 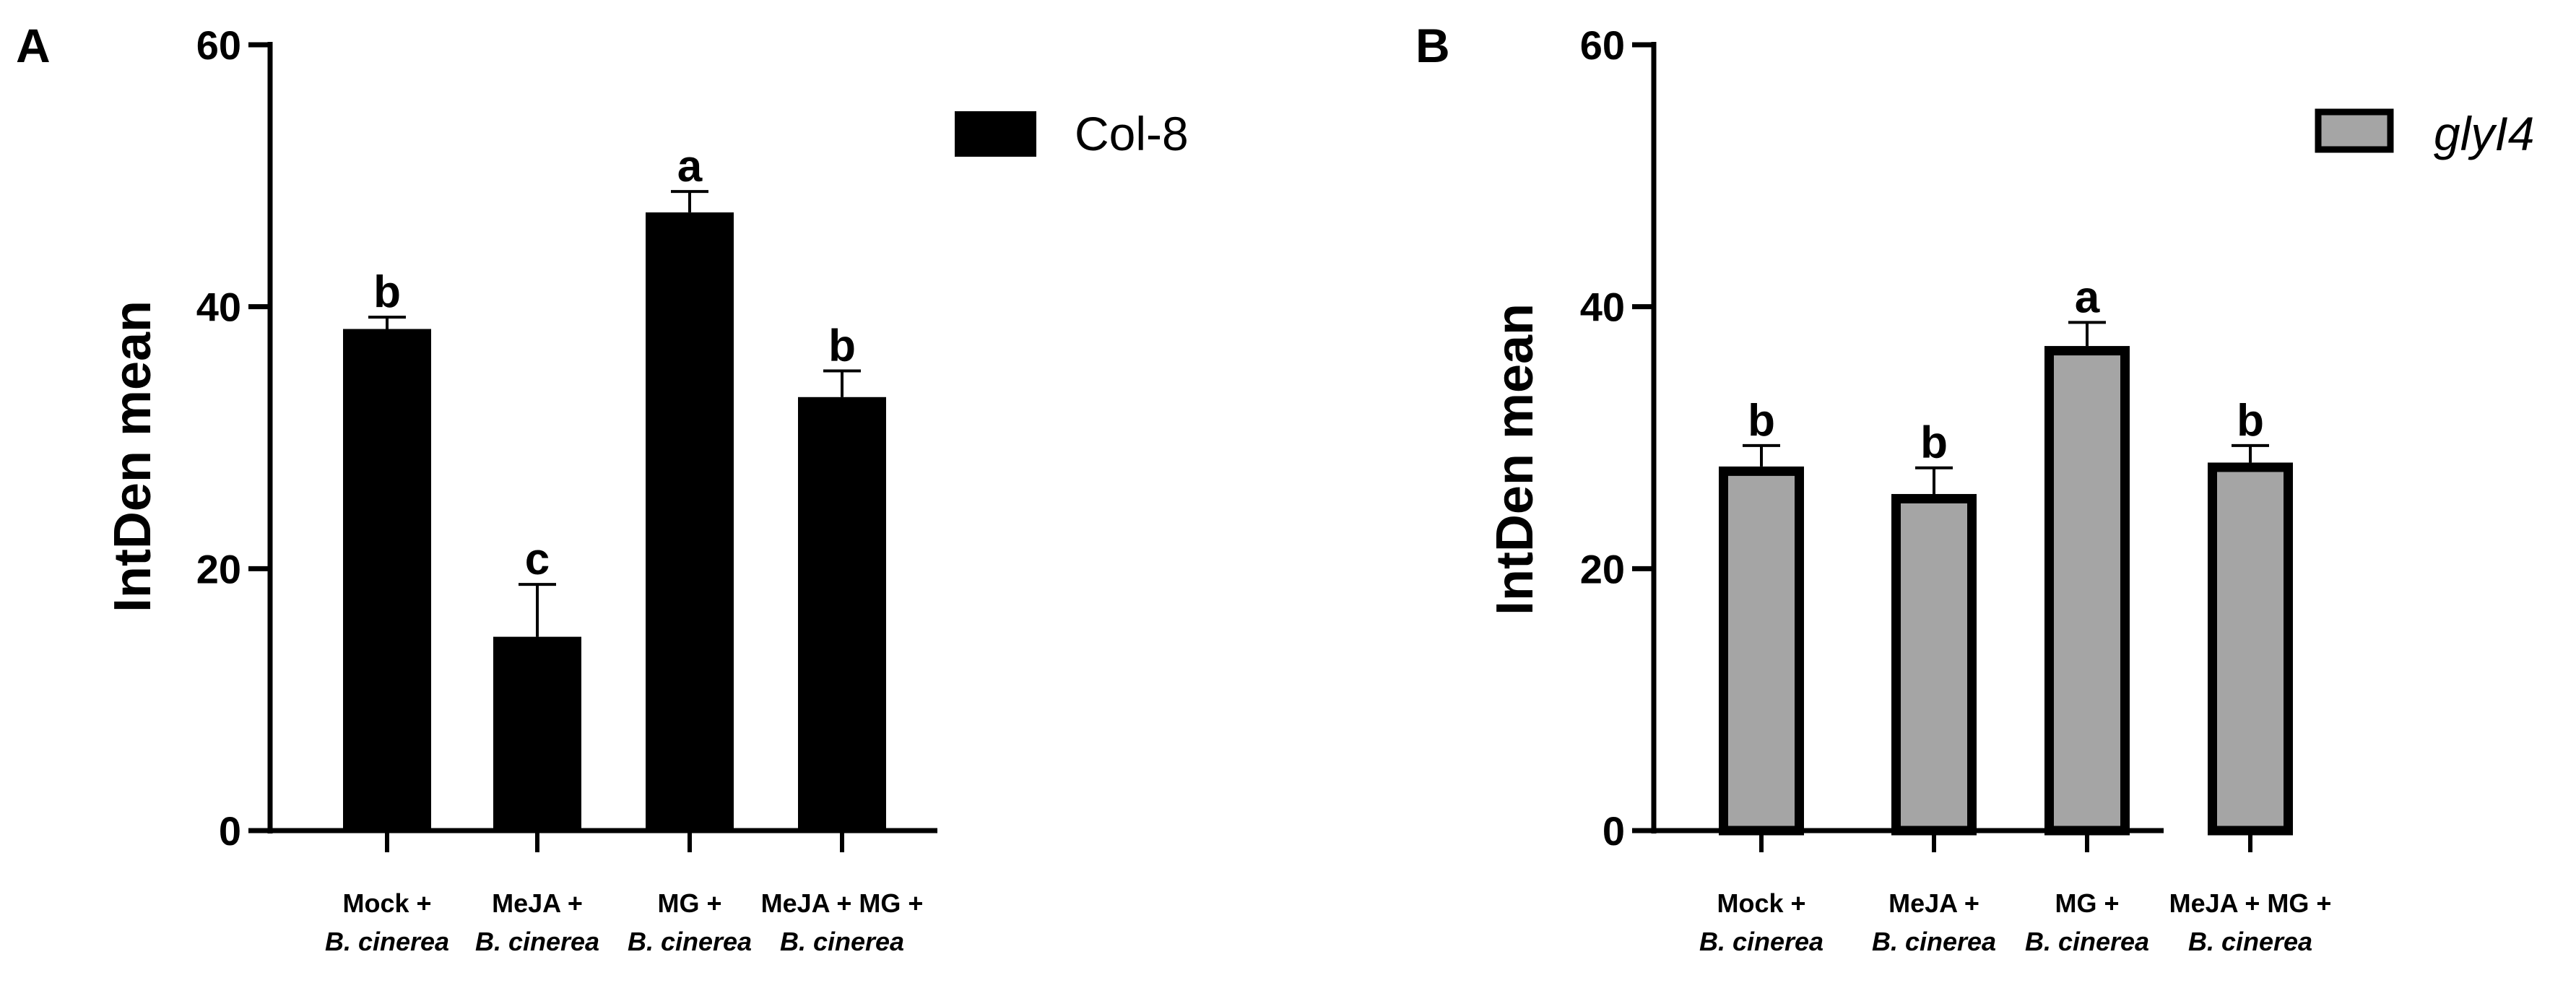 What do you see at coordinates (218, 45) in the screenshot?
I see `y-tick-label-a: 60` at bounding box center [218, 45].